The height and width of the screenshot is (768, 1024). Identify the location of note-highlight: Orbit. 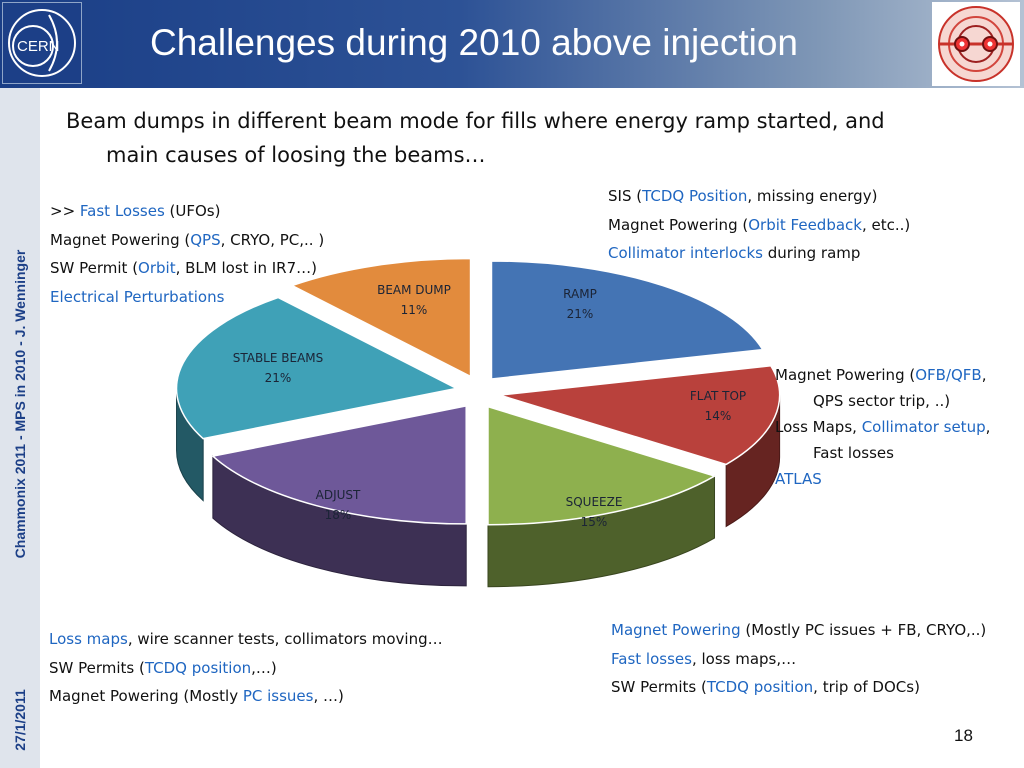
(157, 268).